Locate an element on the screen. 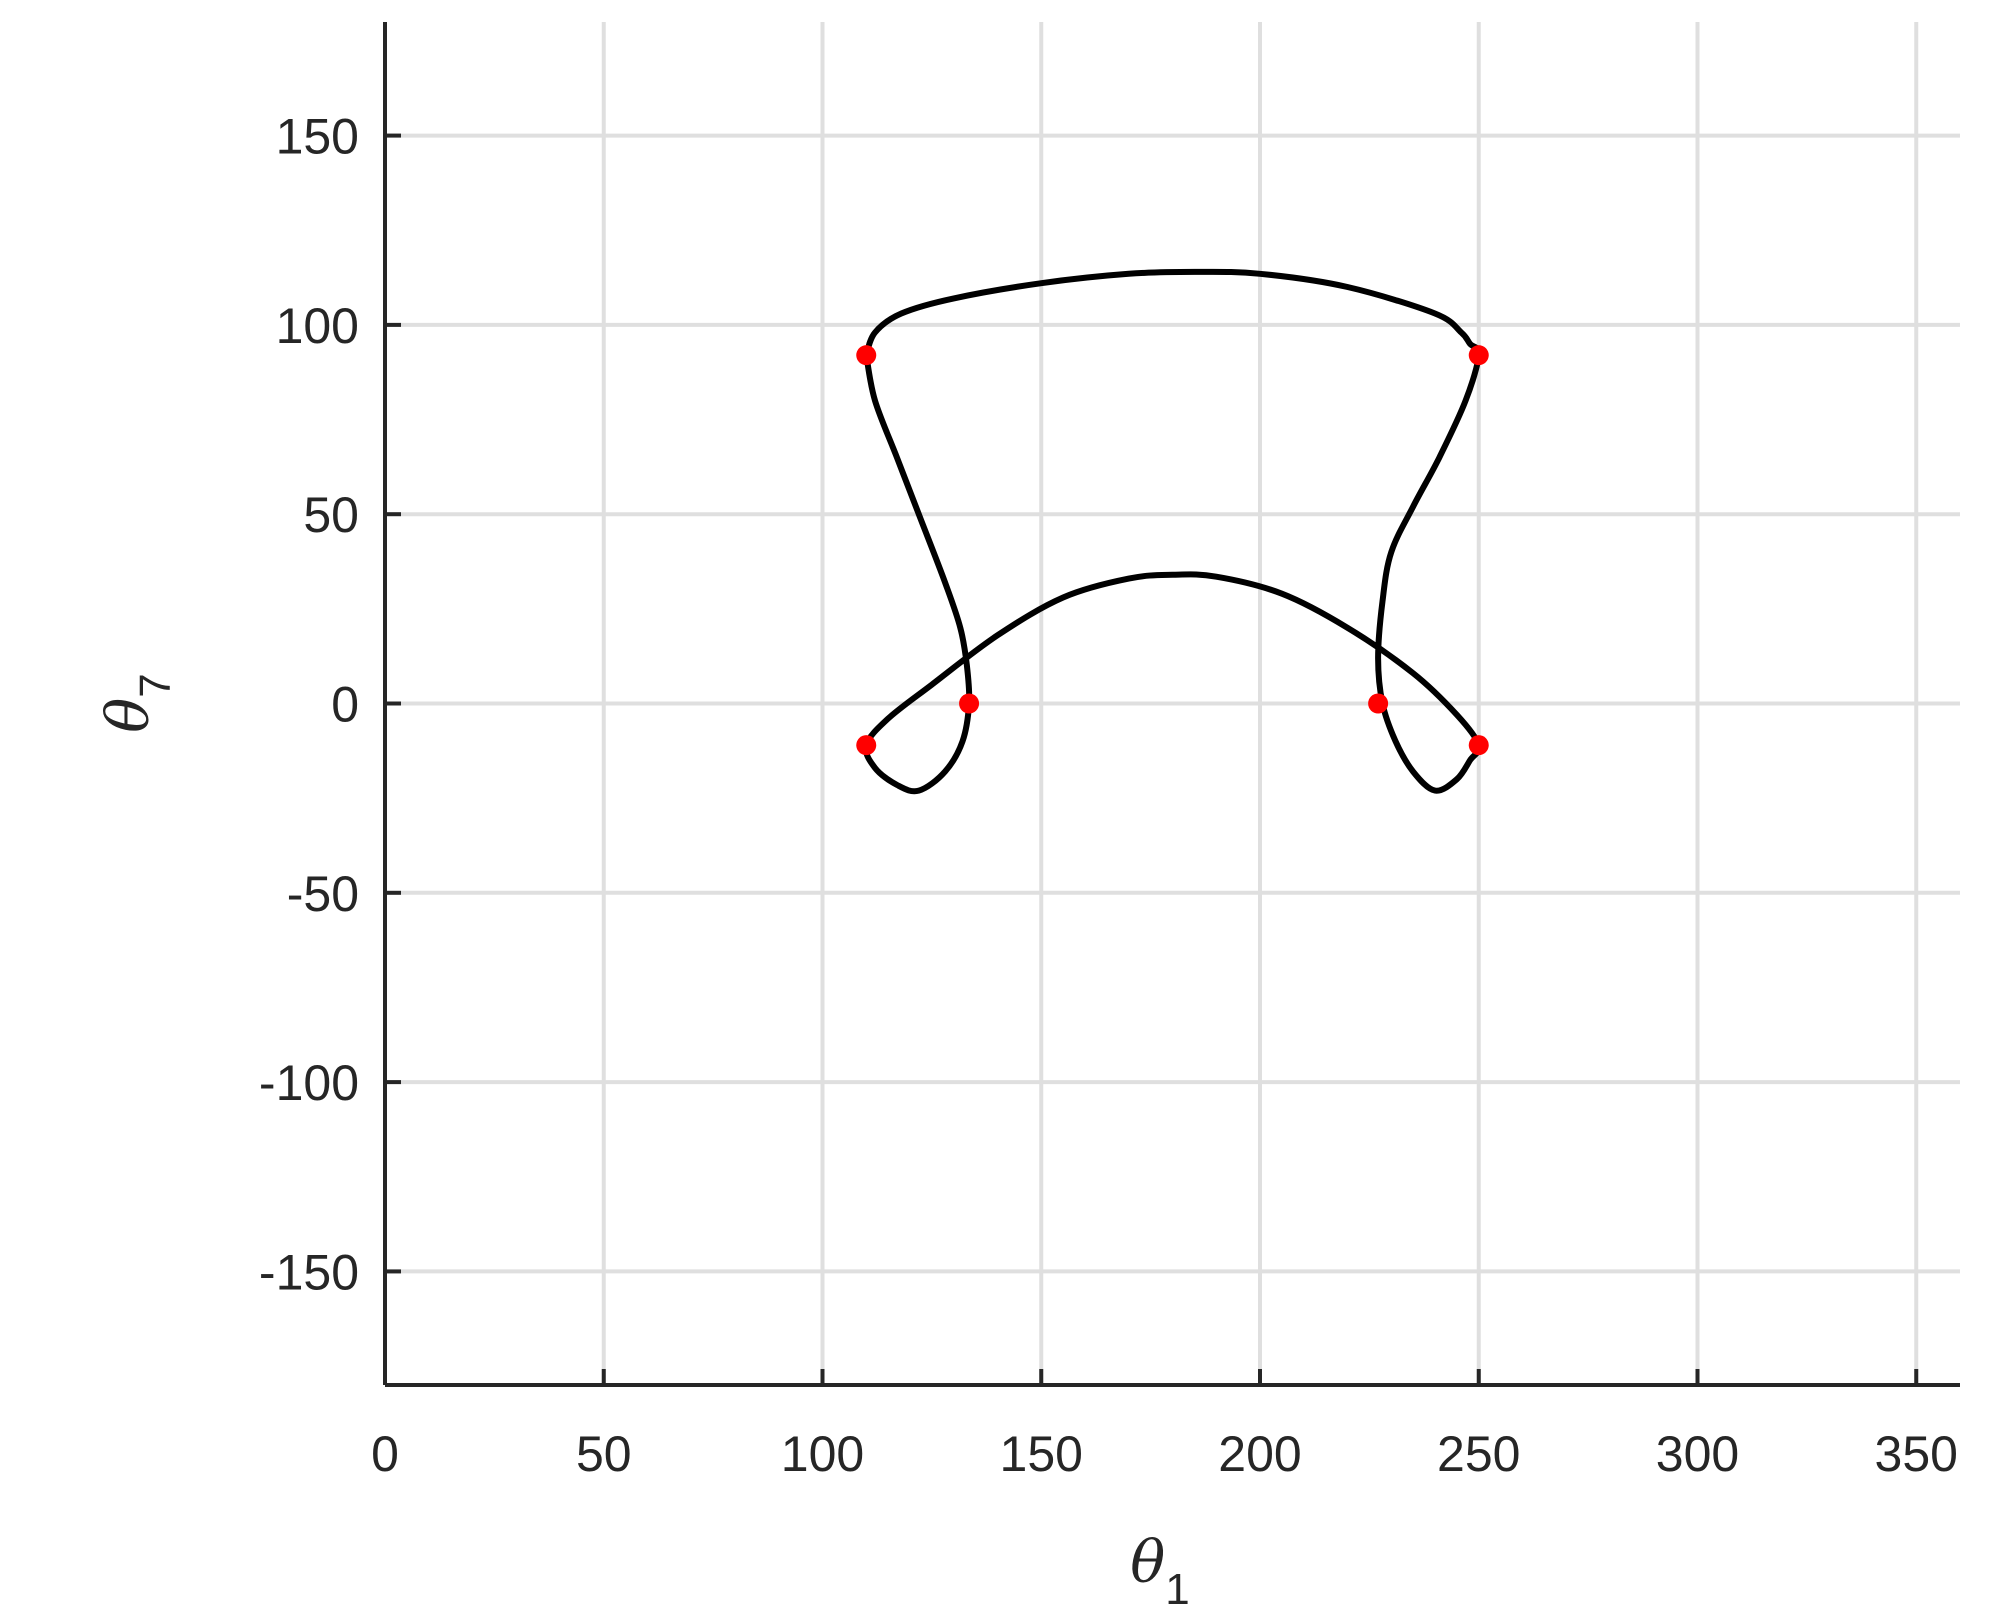 The width and height of the screenshot is (2011, 1610). x-tick-label: 350 is located at coordinates (1916, 1454).